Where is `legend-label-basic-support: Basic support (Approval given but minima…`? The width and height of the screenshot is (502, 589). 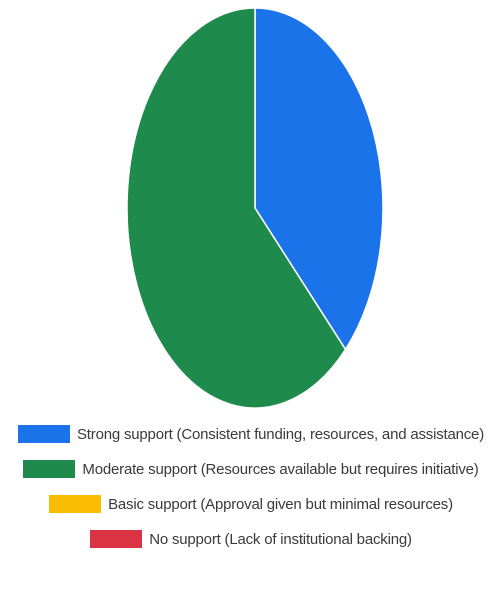
legend-label-basic-support: Basic support (Approval given but minima… is located at coordinates (280, 504).